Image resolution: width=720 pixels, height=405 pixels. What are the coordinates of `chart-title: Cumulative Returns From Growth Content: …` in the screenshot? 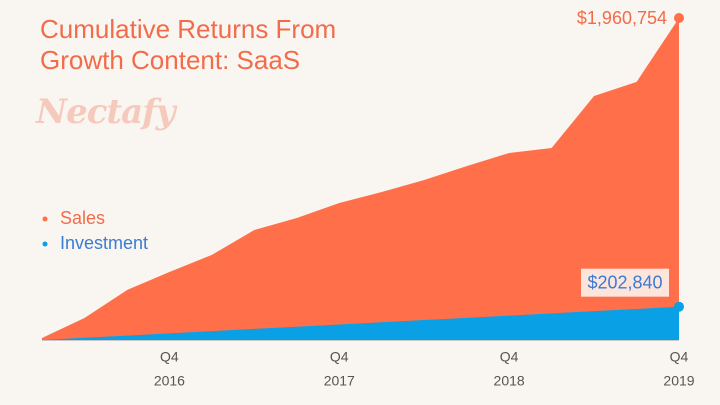 It's located at (188, 44).